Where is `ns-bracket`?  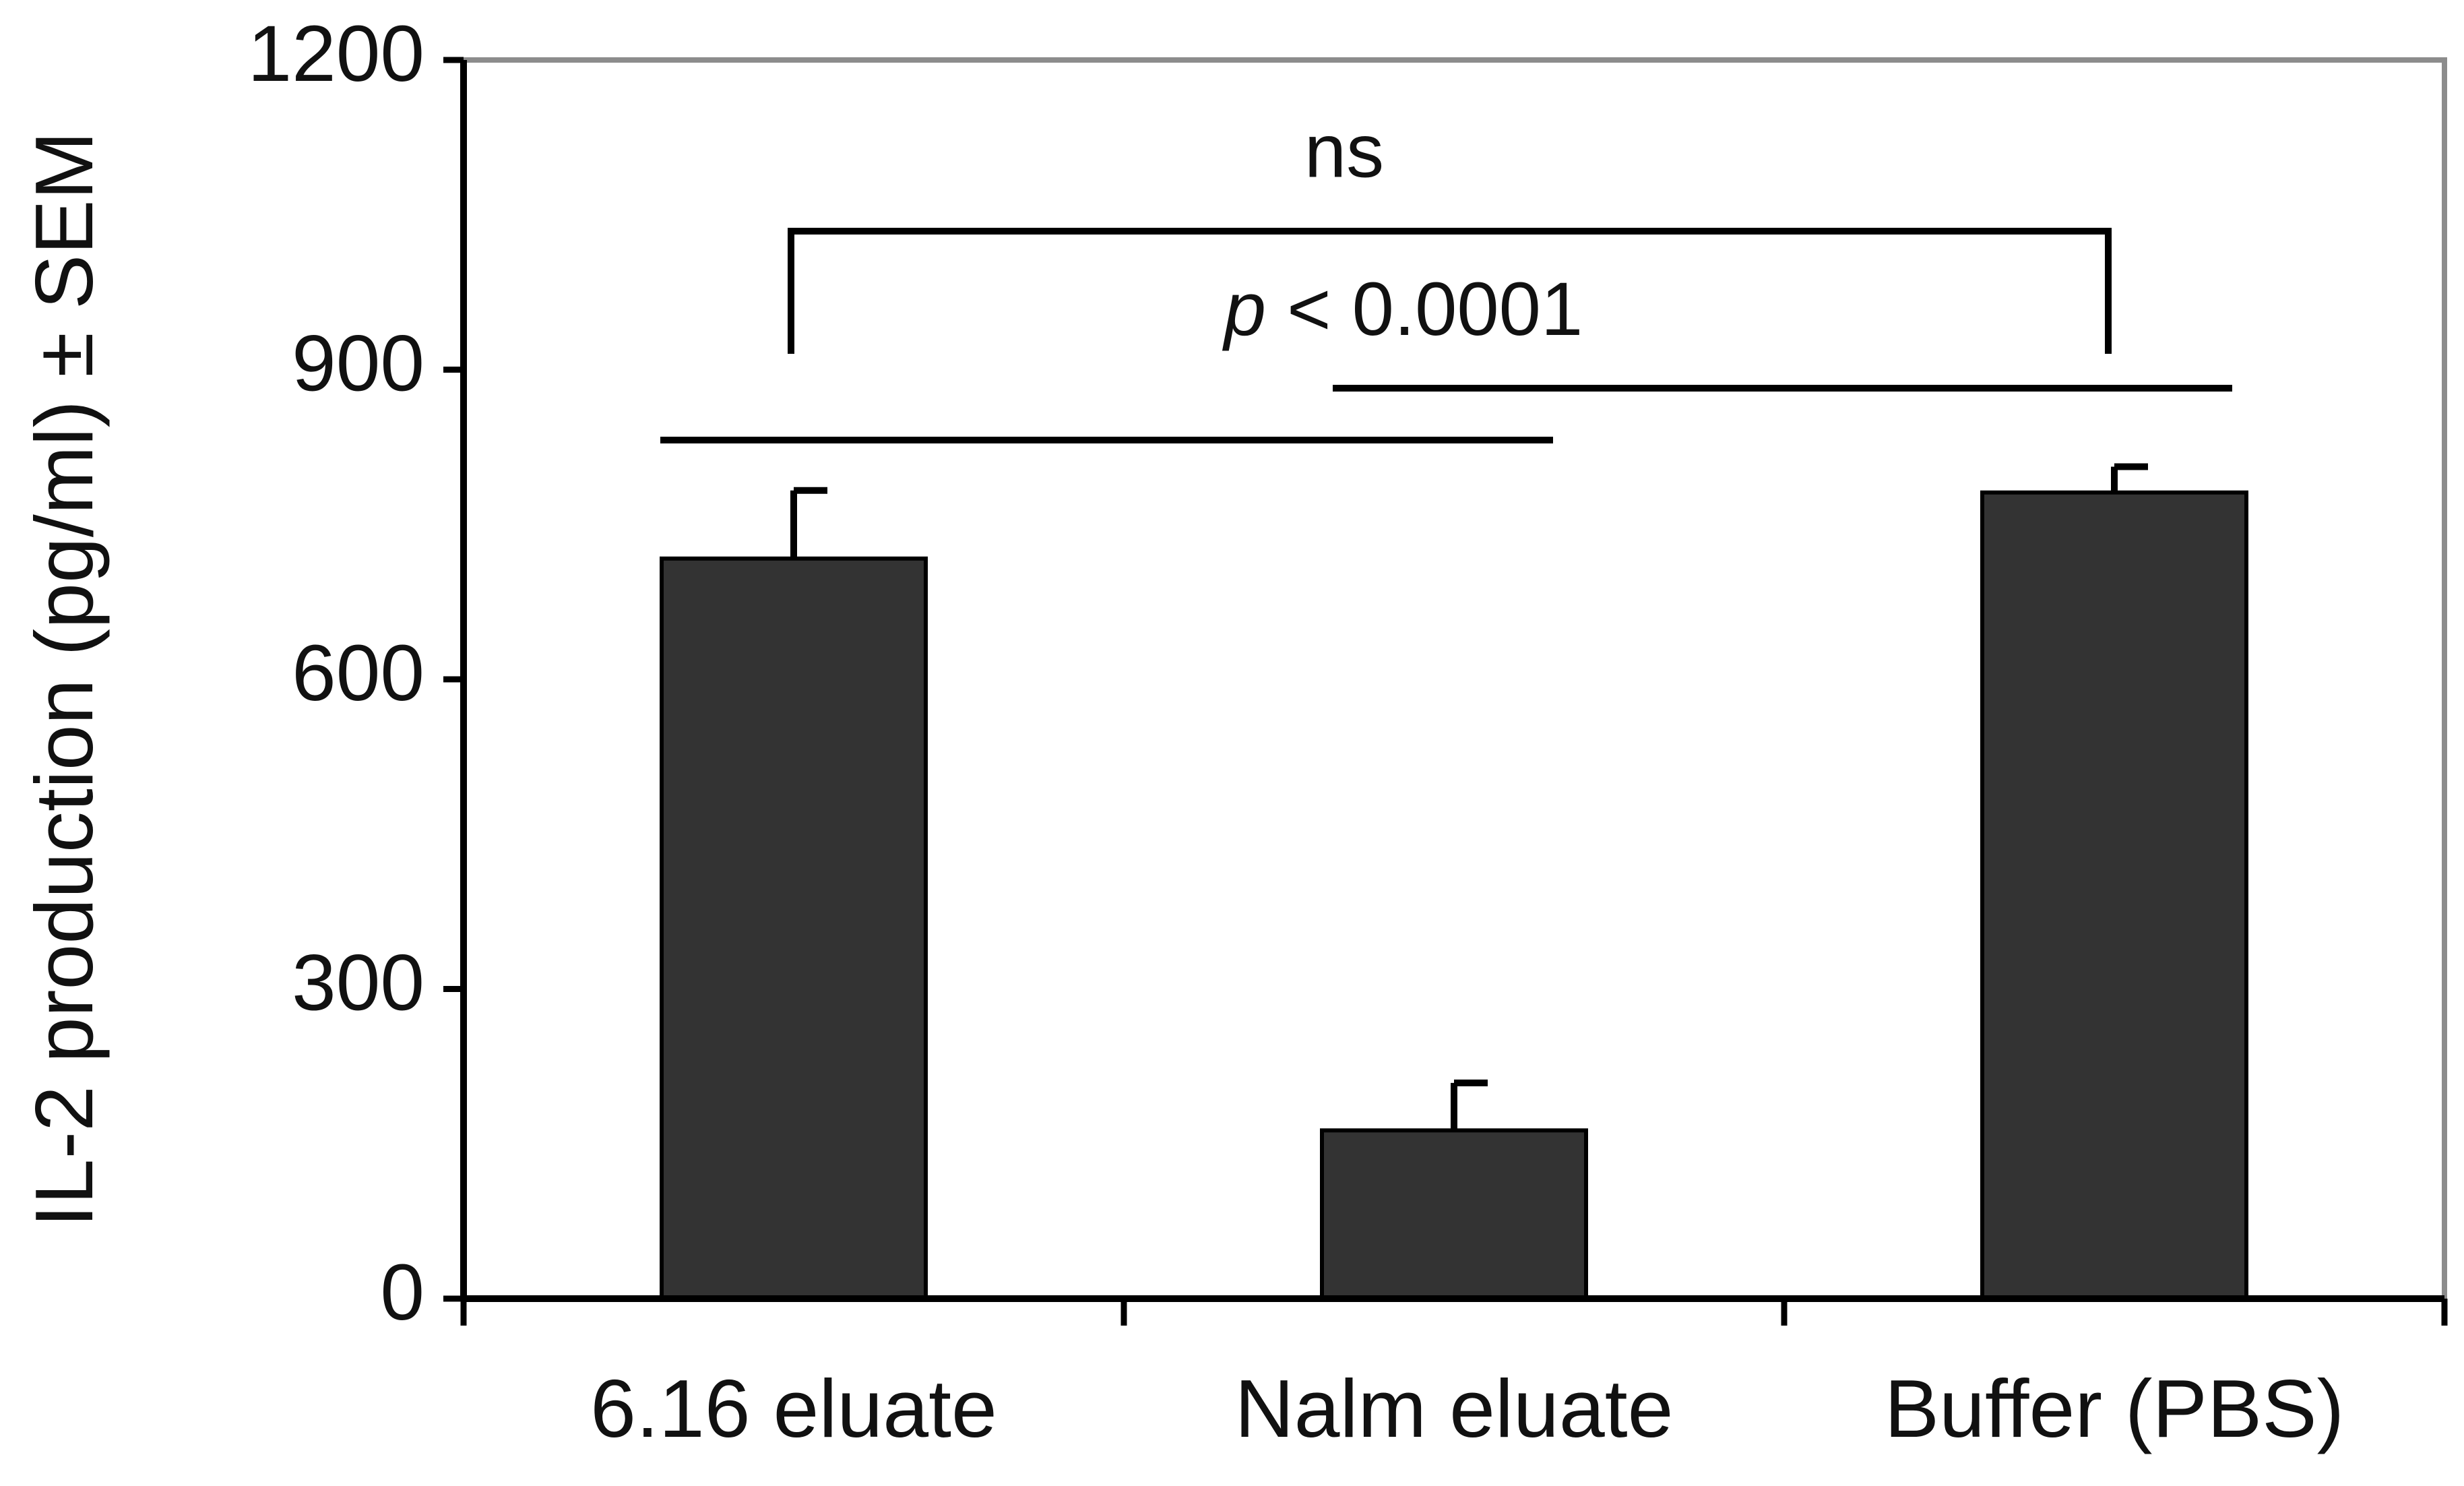
ns-bracket is located at coordinates (1450, 291).